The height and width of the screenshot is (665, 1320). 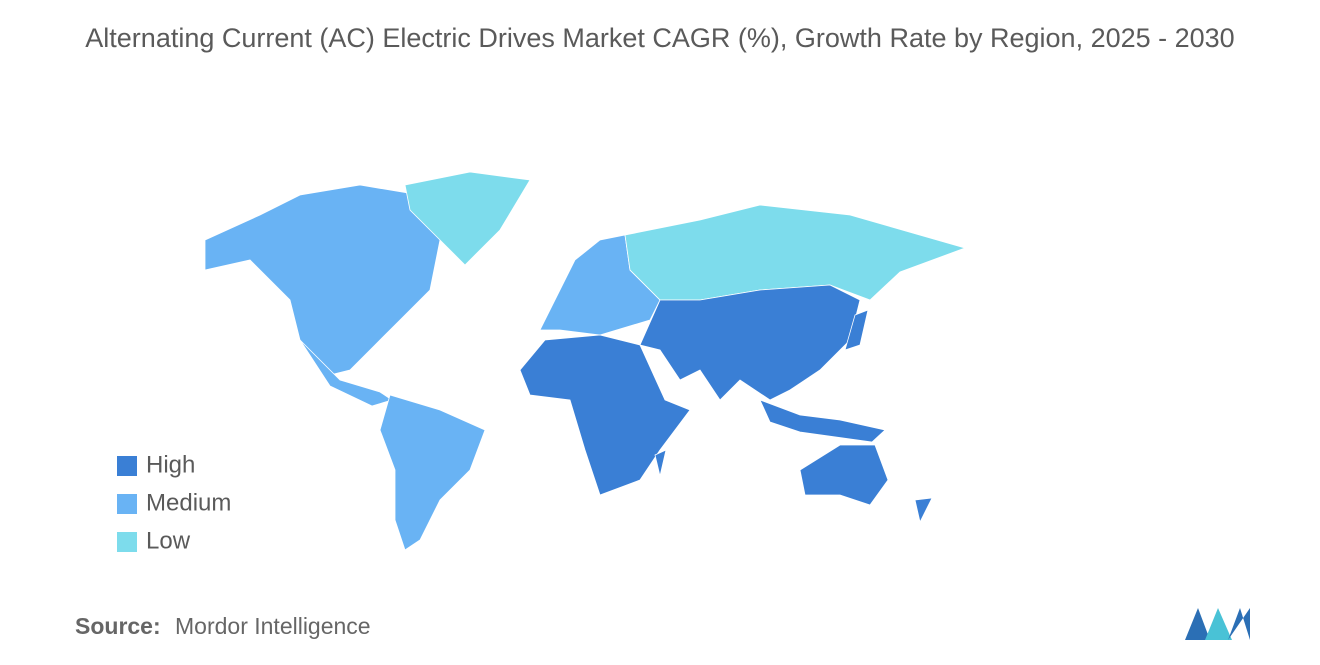 What do you see at coordinates (605, 415) in the screenshot?
I see `africa` at bounding box center [605, 415].